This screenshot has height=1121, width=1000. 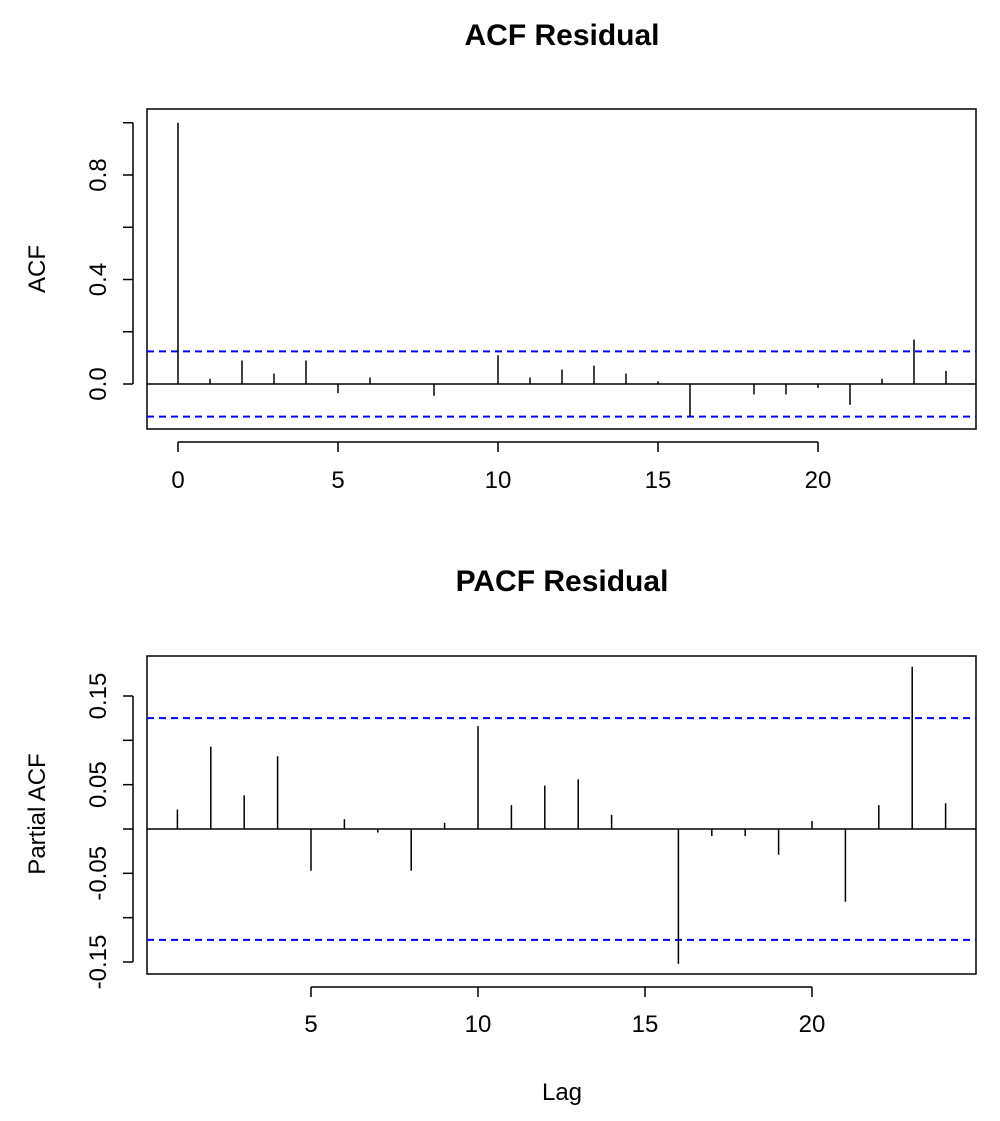 I want to click on pacf-chart-title: PACF Residual, so click(x=562, y=581).